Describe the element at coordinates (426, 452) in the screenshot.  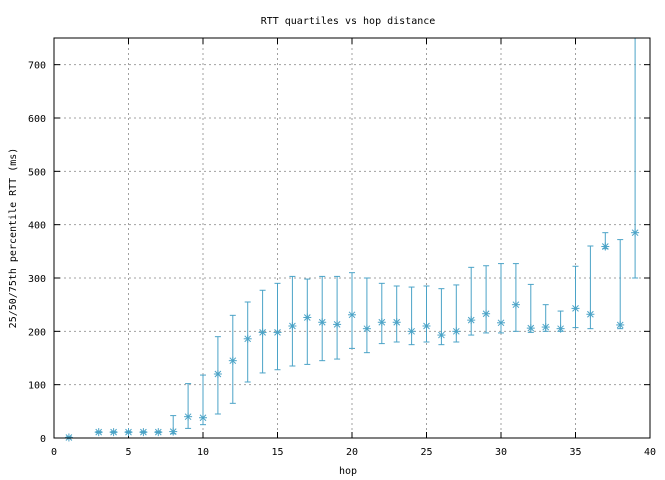
I see `x-tick-label: 25` at that location.